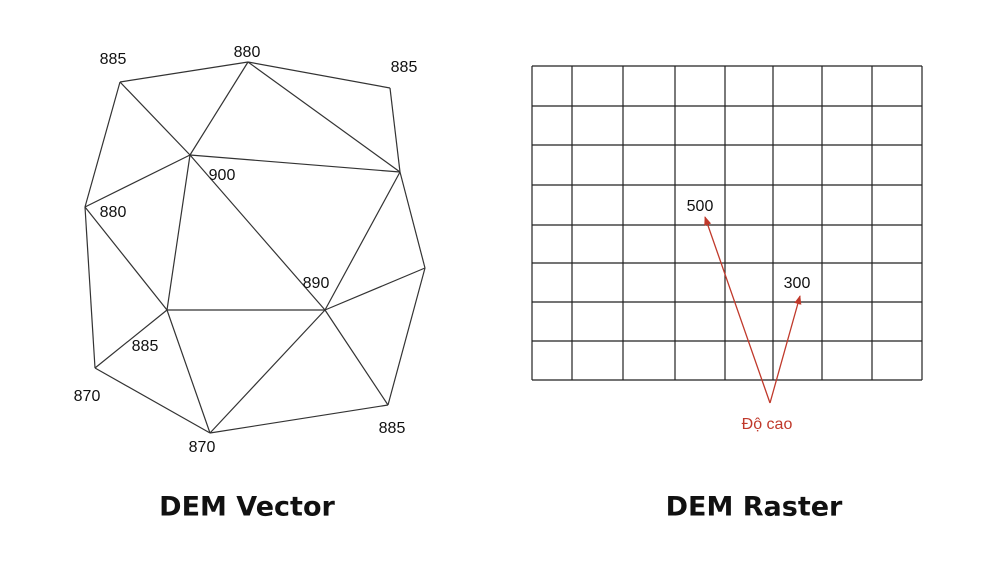 The width and height of the screenshot is (1000, 563). What do you see at coordinates (316, 283) in the screenshot?
I see `node-label: 890` at bounding box center [316, 283].